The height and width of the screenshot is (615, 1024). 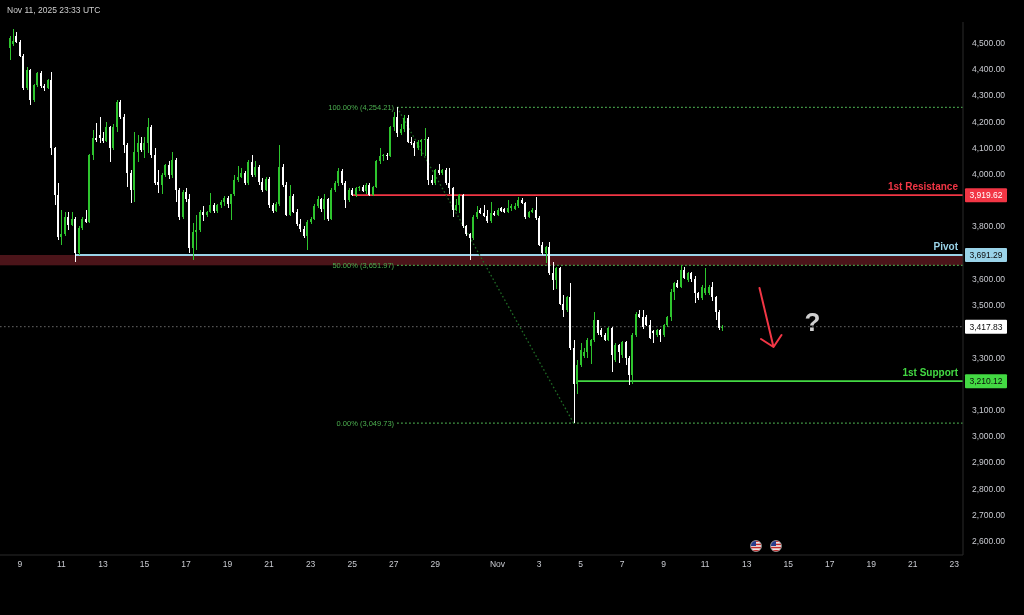 I want to click on y-tick-label: 4,400.00, so click(x=989, y=69).